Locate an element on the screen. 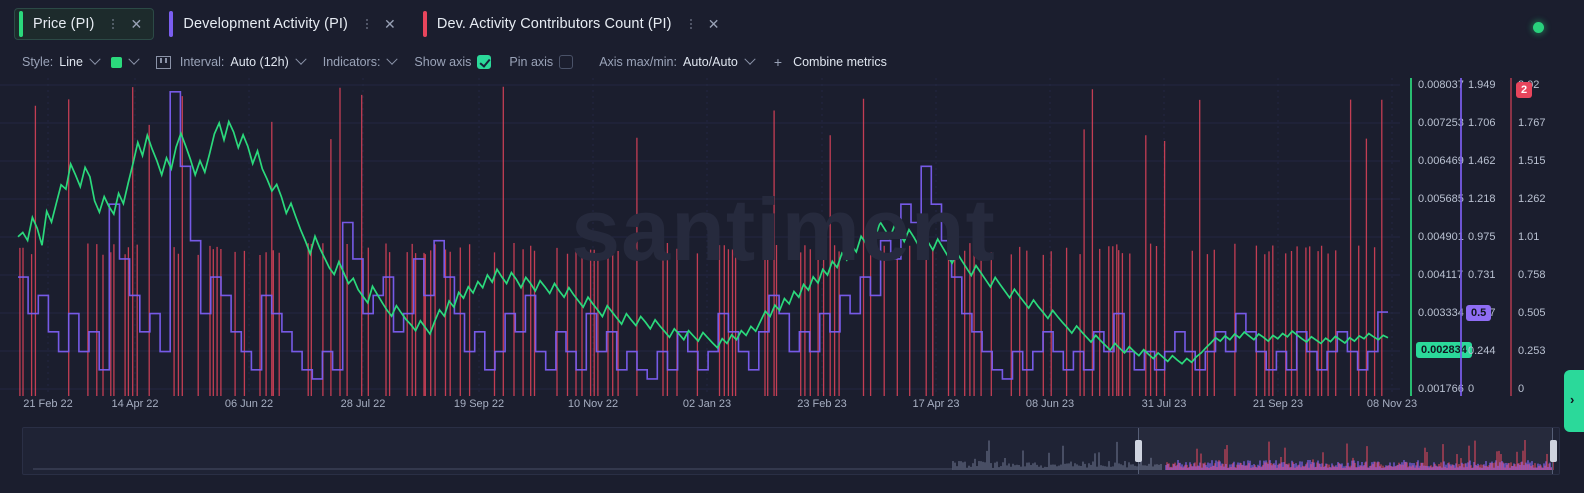 The width and height of the screenshot is (1584, 493). axis-tick-label: 0.253 is located at coordinates (1532, 351).